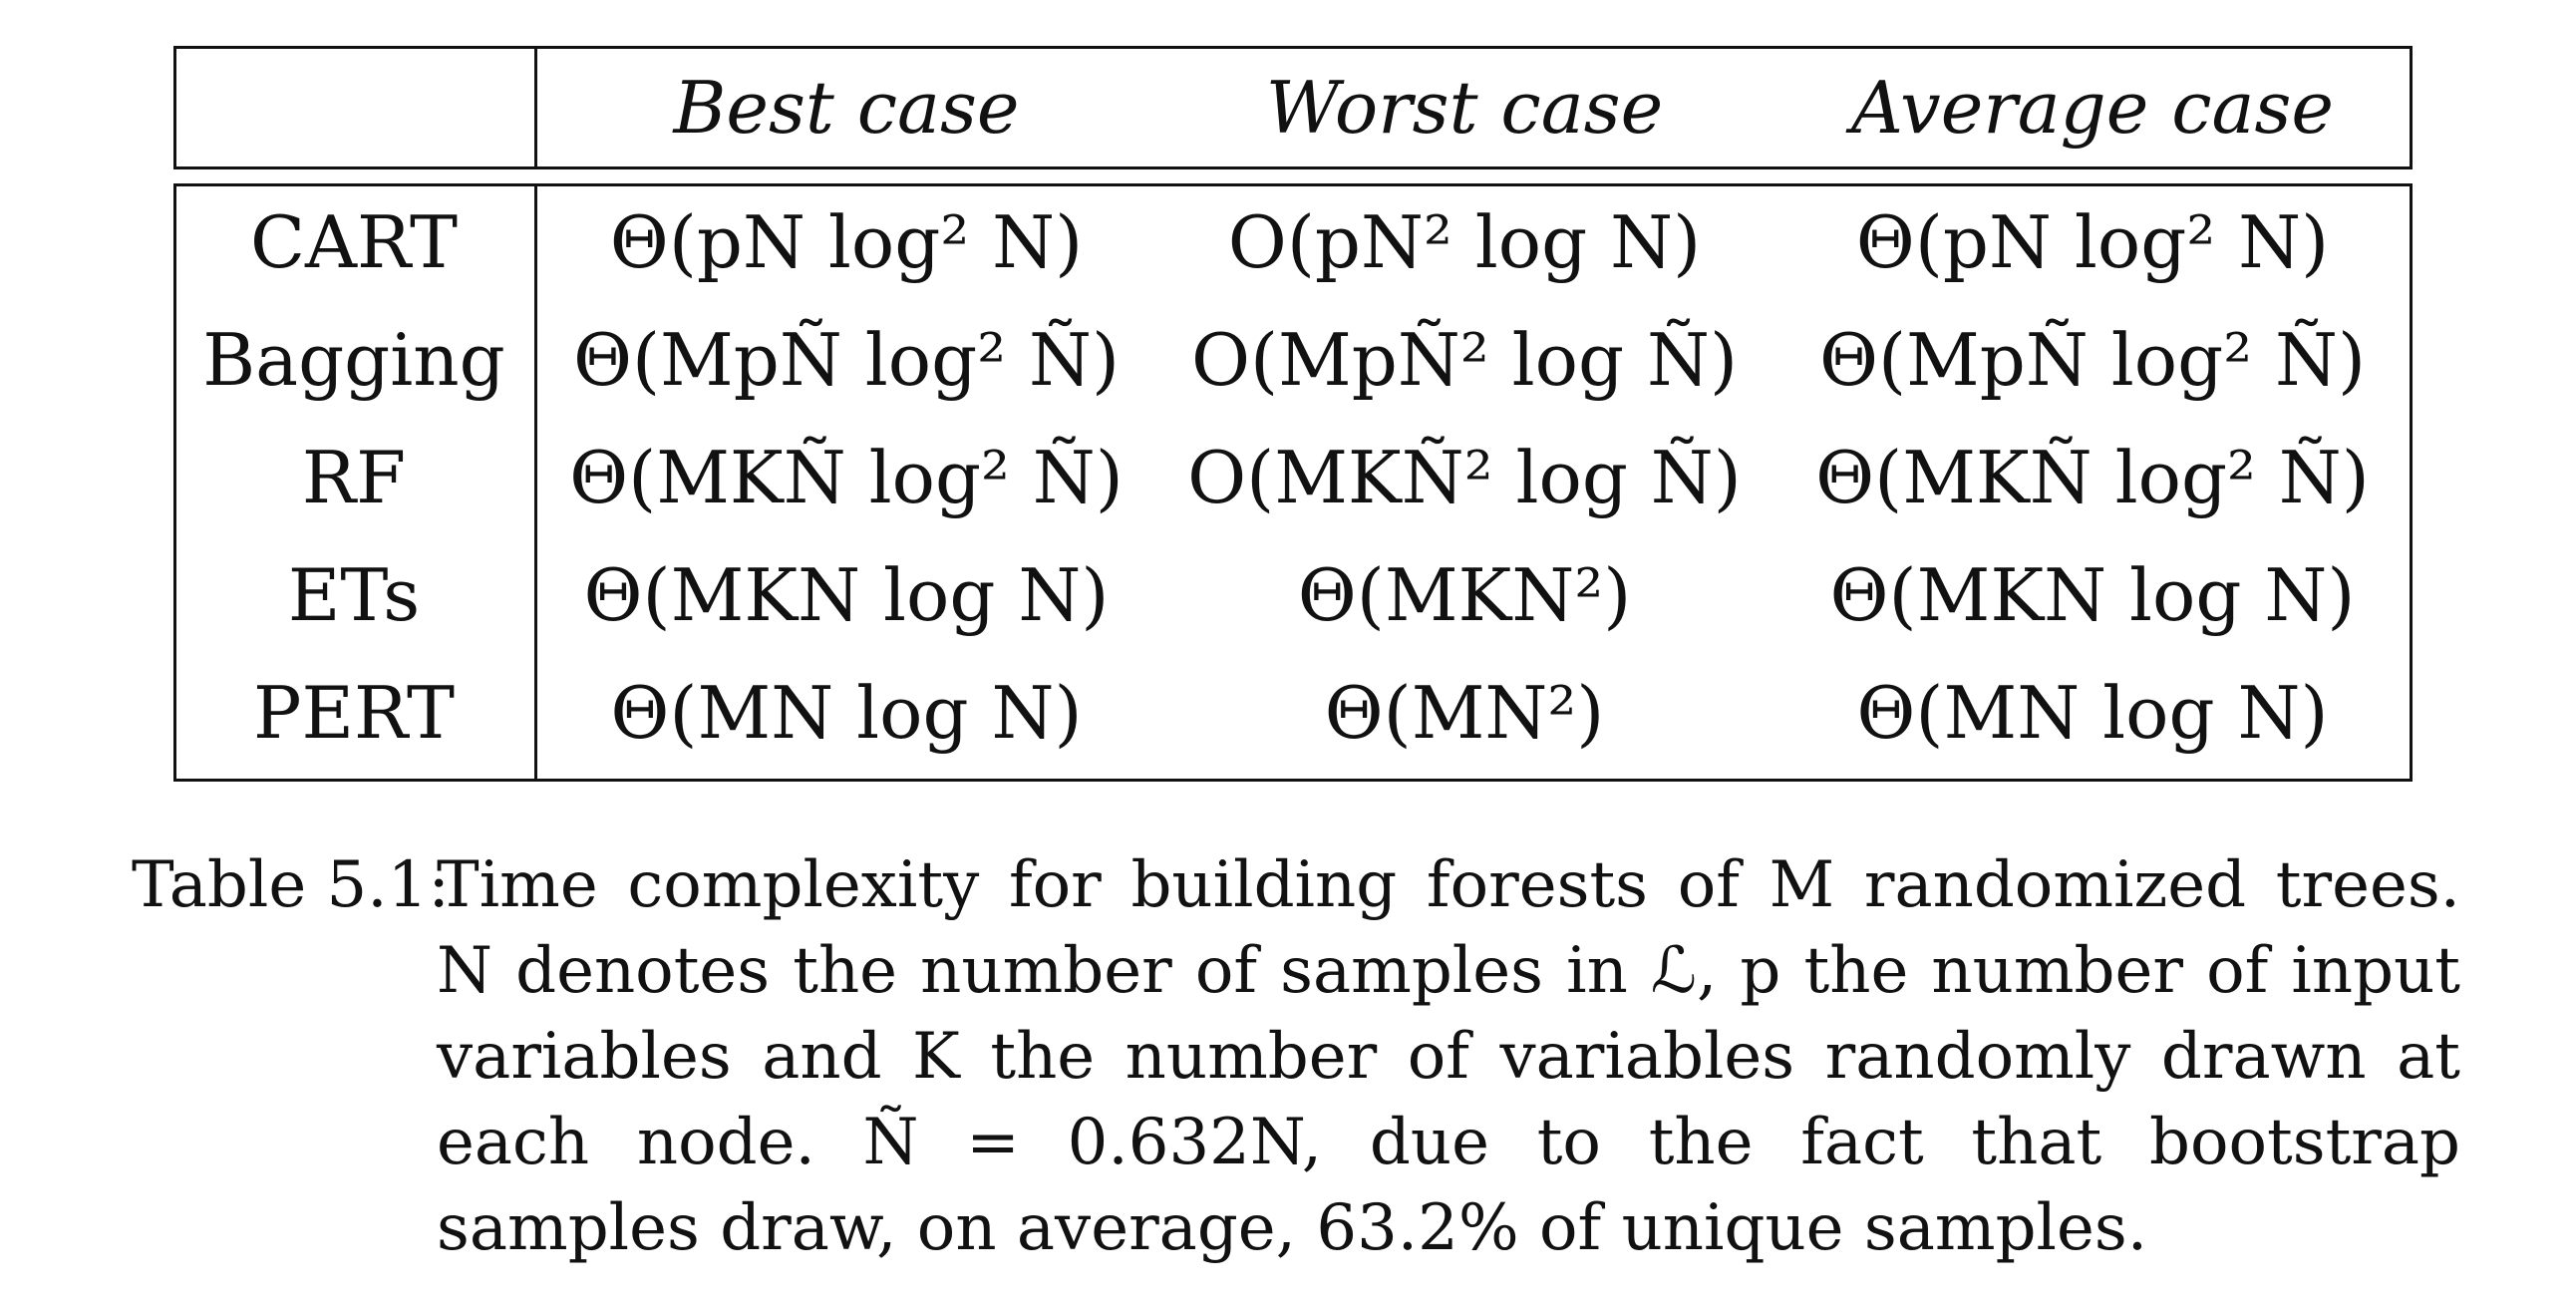  What do you see at coordinates (353, 360) in the screenshot?
I see `method-name: Bagging` at bounding box center [353, 360].